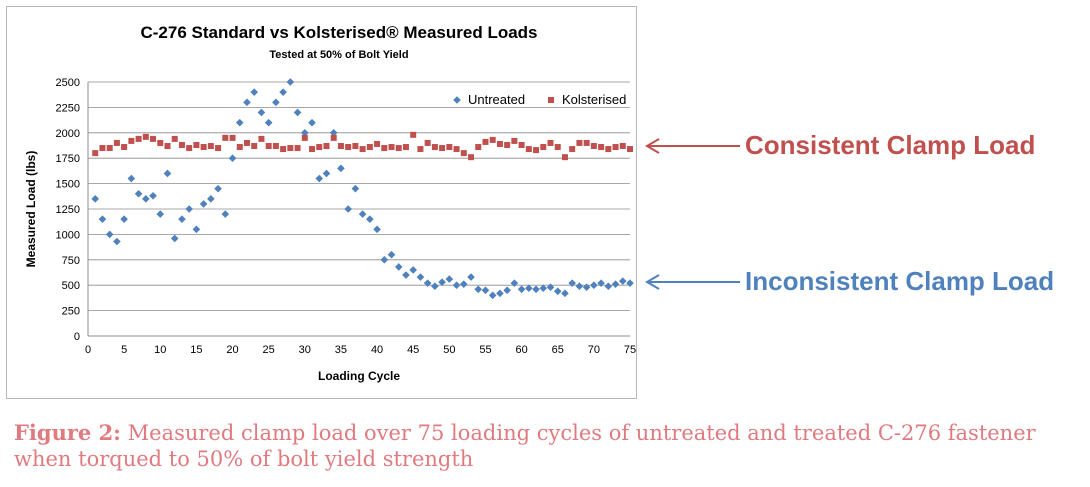  Describe the element at coordinates (88, 350) in the screenshot. I see `x-tick-label: 0` at that location.